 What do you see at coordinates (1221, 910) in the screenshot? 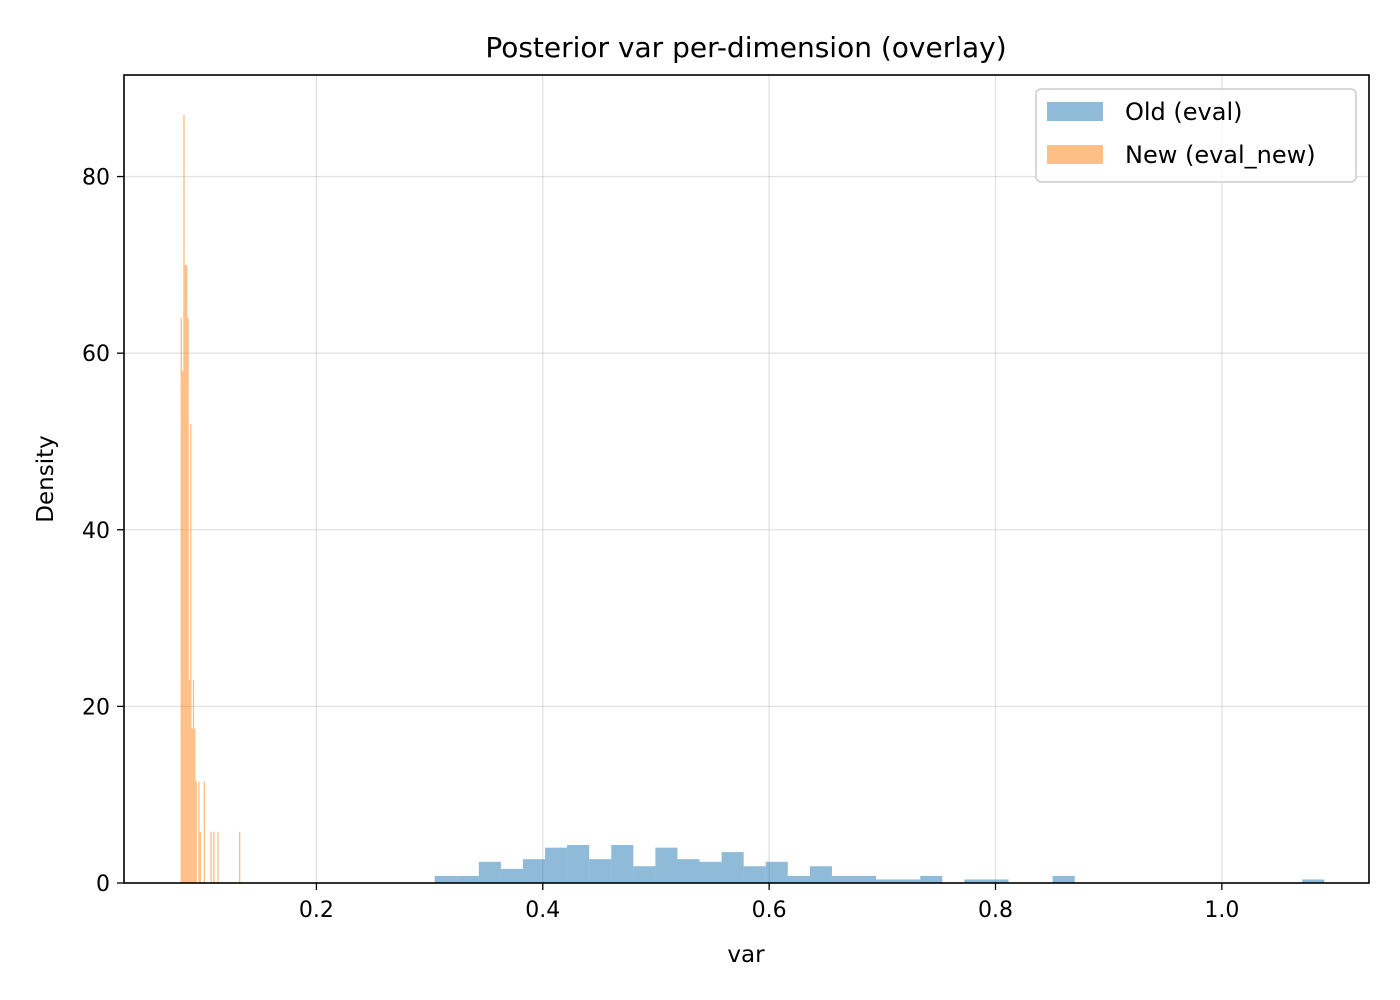
I see `x-tick-label: 1.0` at bounding box center [1221, 910].